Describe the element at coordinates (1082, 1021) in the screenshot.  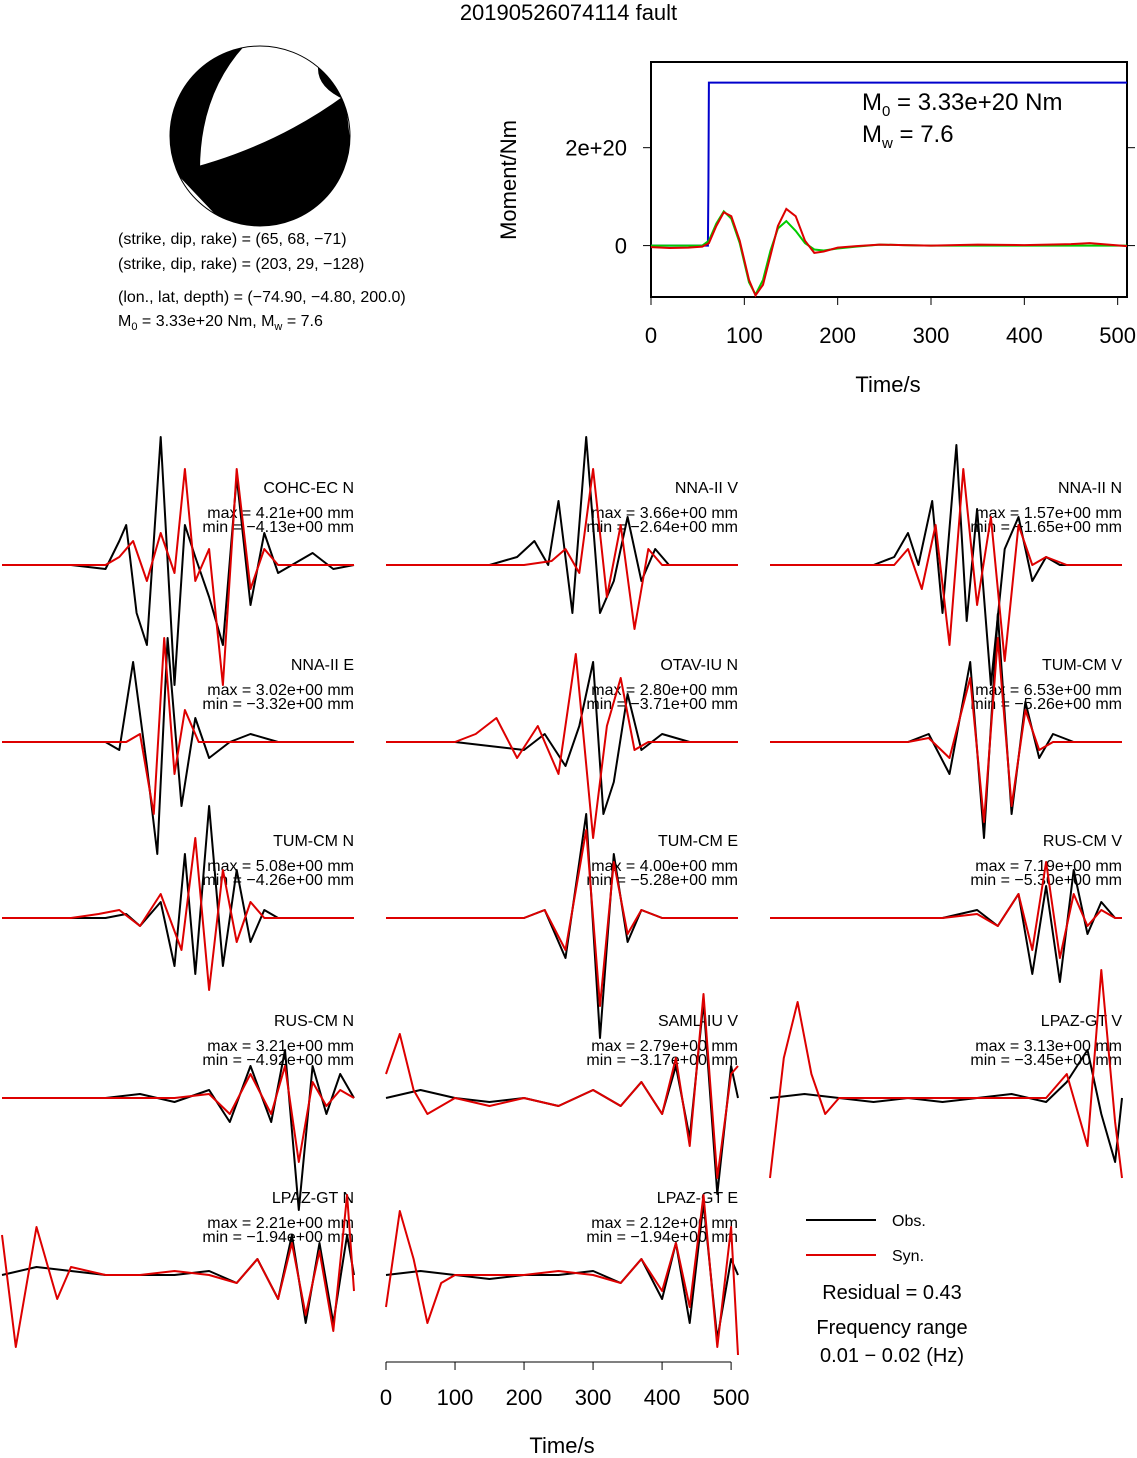
I see `station-label: LPAZ-GT V` at that location.